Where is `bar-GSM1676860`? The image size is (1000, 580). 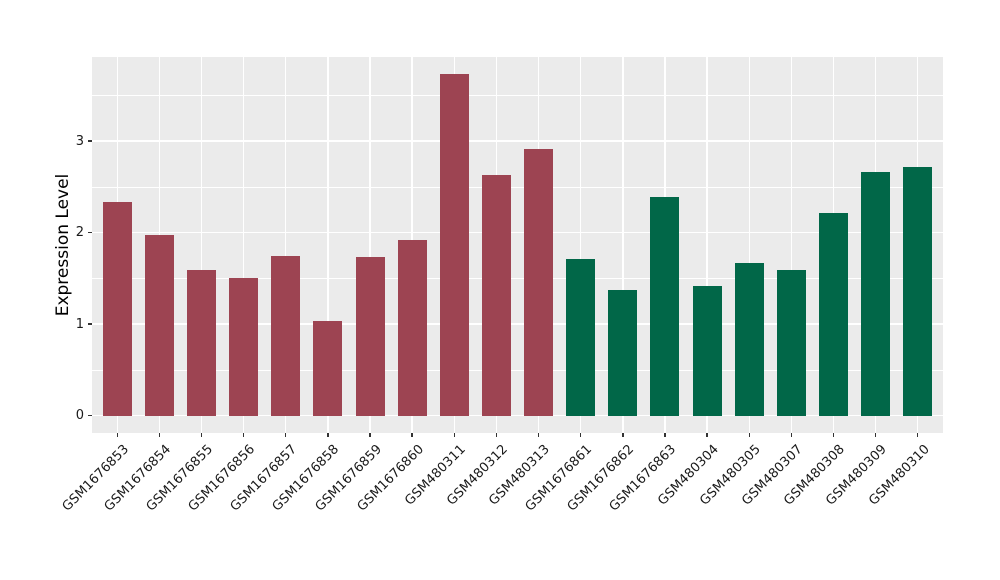 bar-GSM1676860 is located at coordinates (412, 327).